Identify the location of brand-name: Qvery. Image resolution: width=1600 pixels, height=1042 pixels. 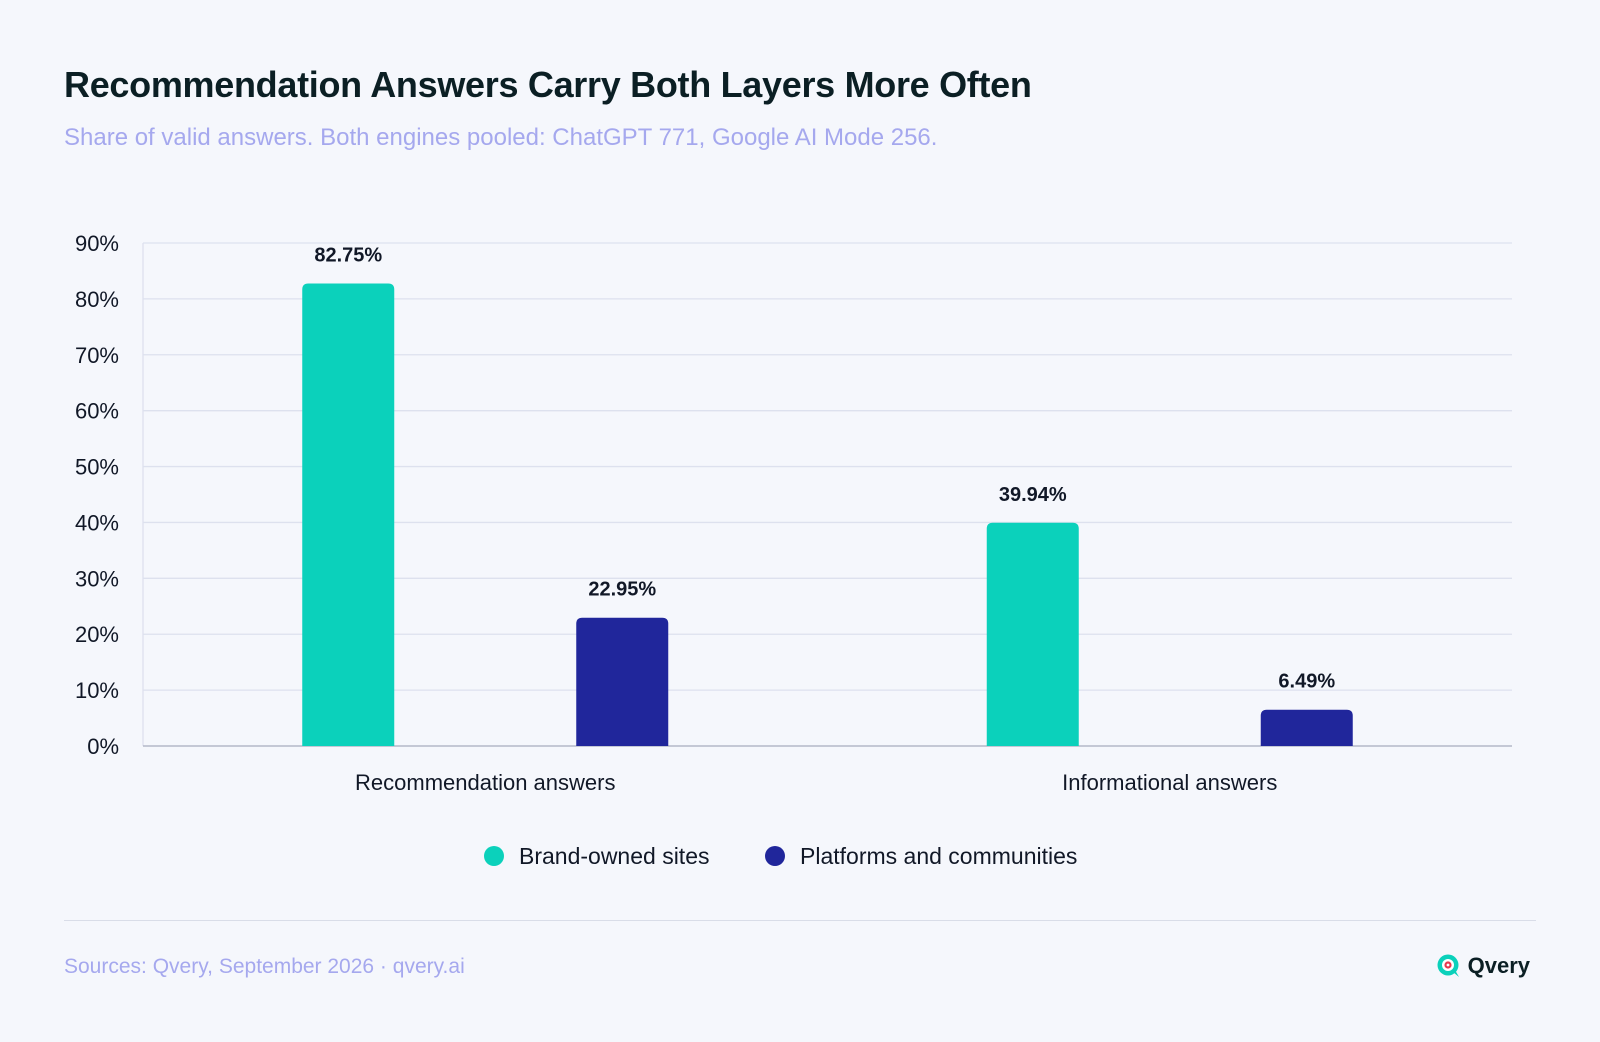
(1498, 965).